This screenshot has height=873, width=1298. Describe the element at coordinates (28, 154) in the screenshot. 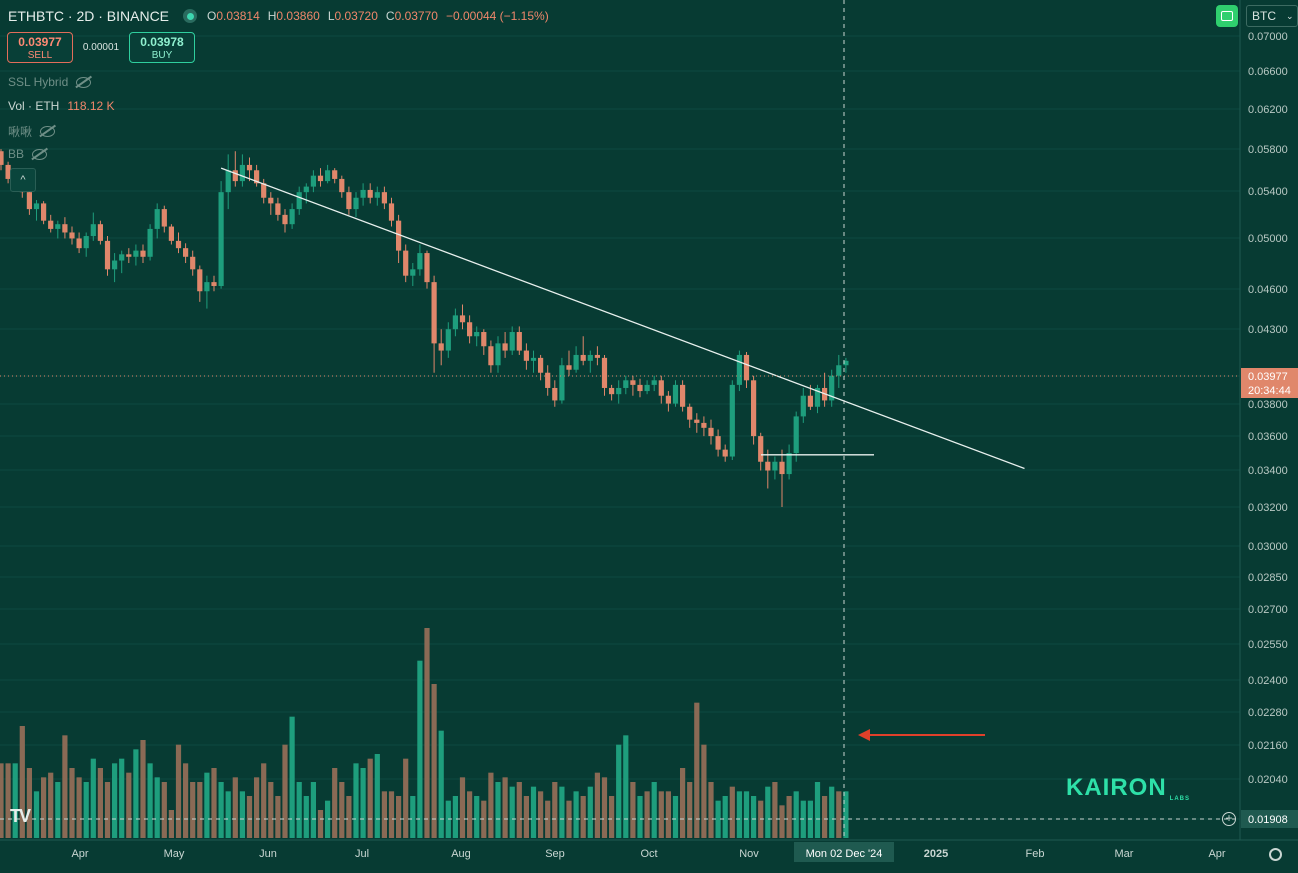

I see `indicator-bb: BB` at that location.